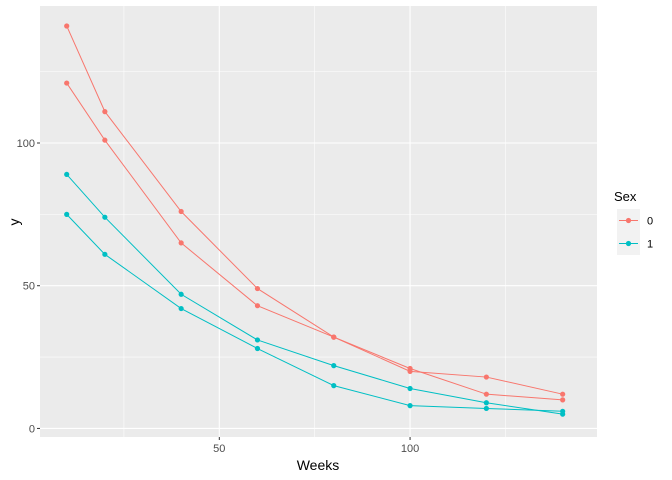 The height and width of the screenshot is (480, 672). What do you see at coordinates (219, 449) in the screenshot?
I see `x-tick-label: 50` at bounding box center [219, 449].